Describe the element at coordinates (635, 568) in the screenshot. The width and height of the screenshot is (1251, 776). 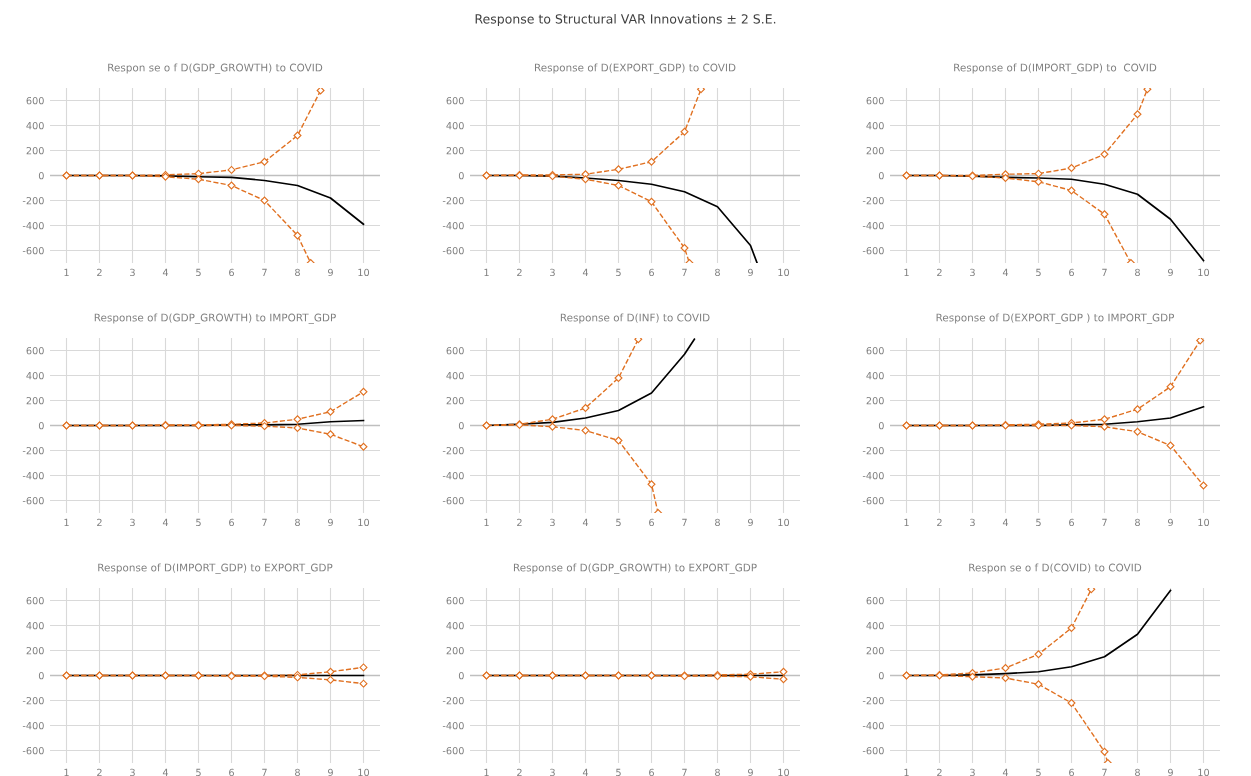
I see `chart-title: Response of D(GDP_GROWTH) to EXPORT_GDP` at that location.